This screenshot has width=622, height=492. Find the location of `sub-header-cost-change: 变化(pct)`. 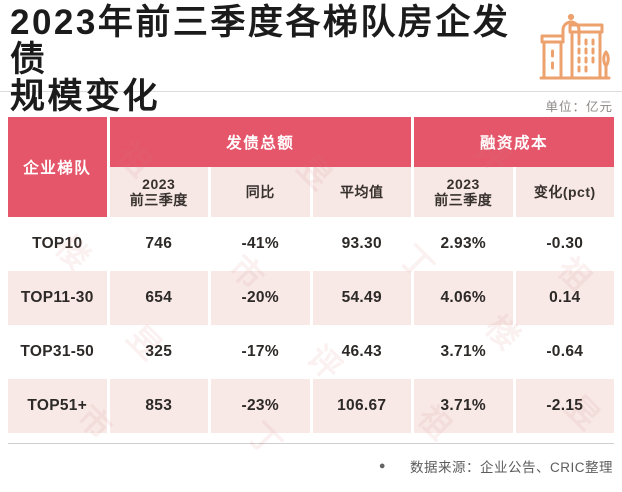

sub-header-cost-change: 变化(pct) is located at coordinates (564, 192).